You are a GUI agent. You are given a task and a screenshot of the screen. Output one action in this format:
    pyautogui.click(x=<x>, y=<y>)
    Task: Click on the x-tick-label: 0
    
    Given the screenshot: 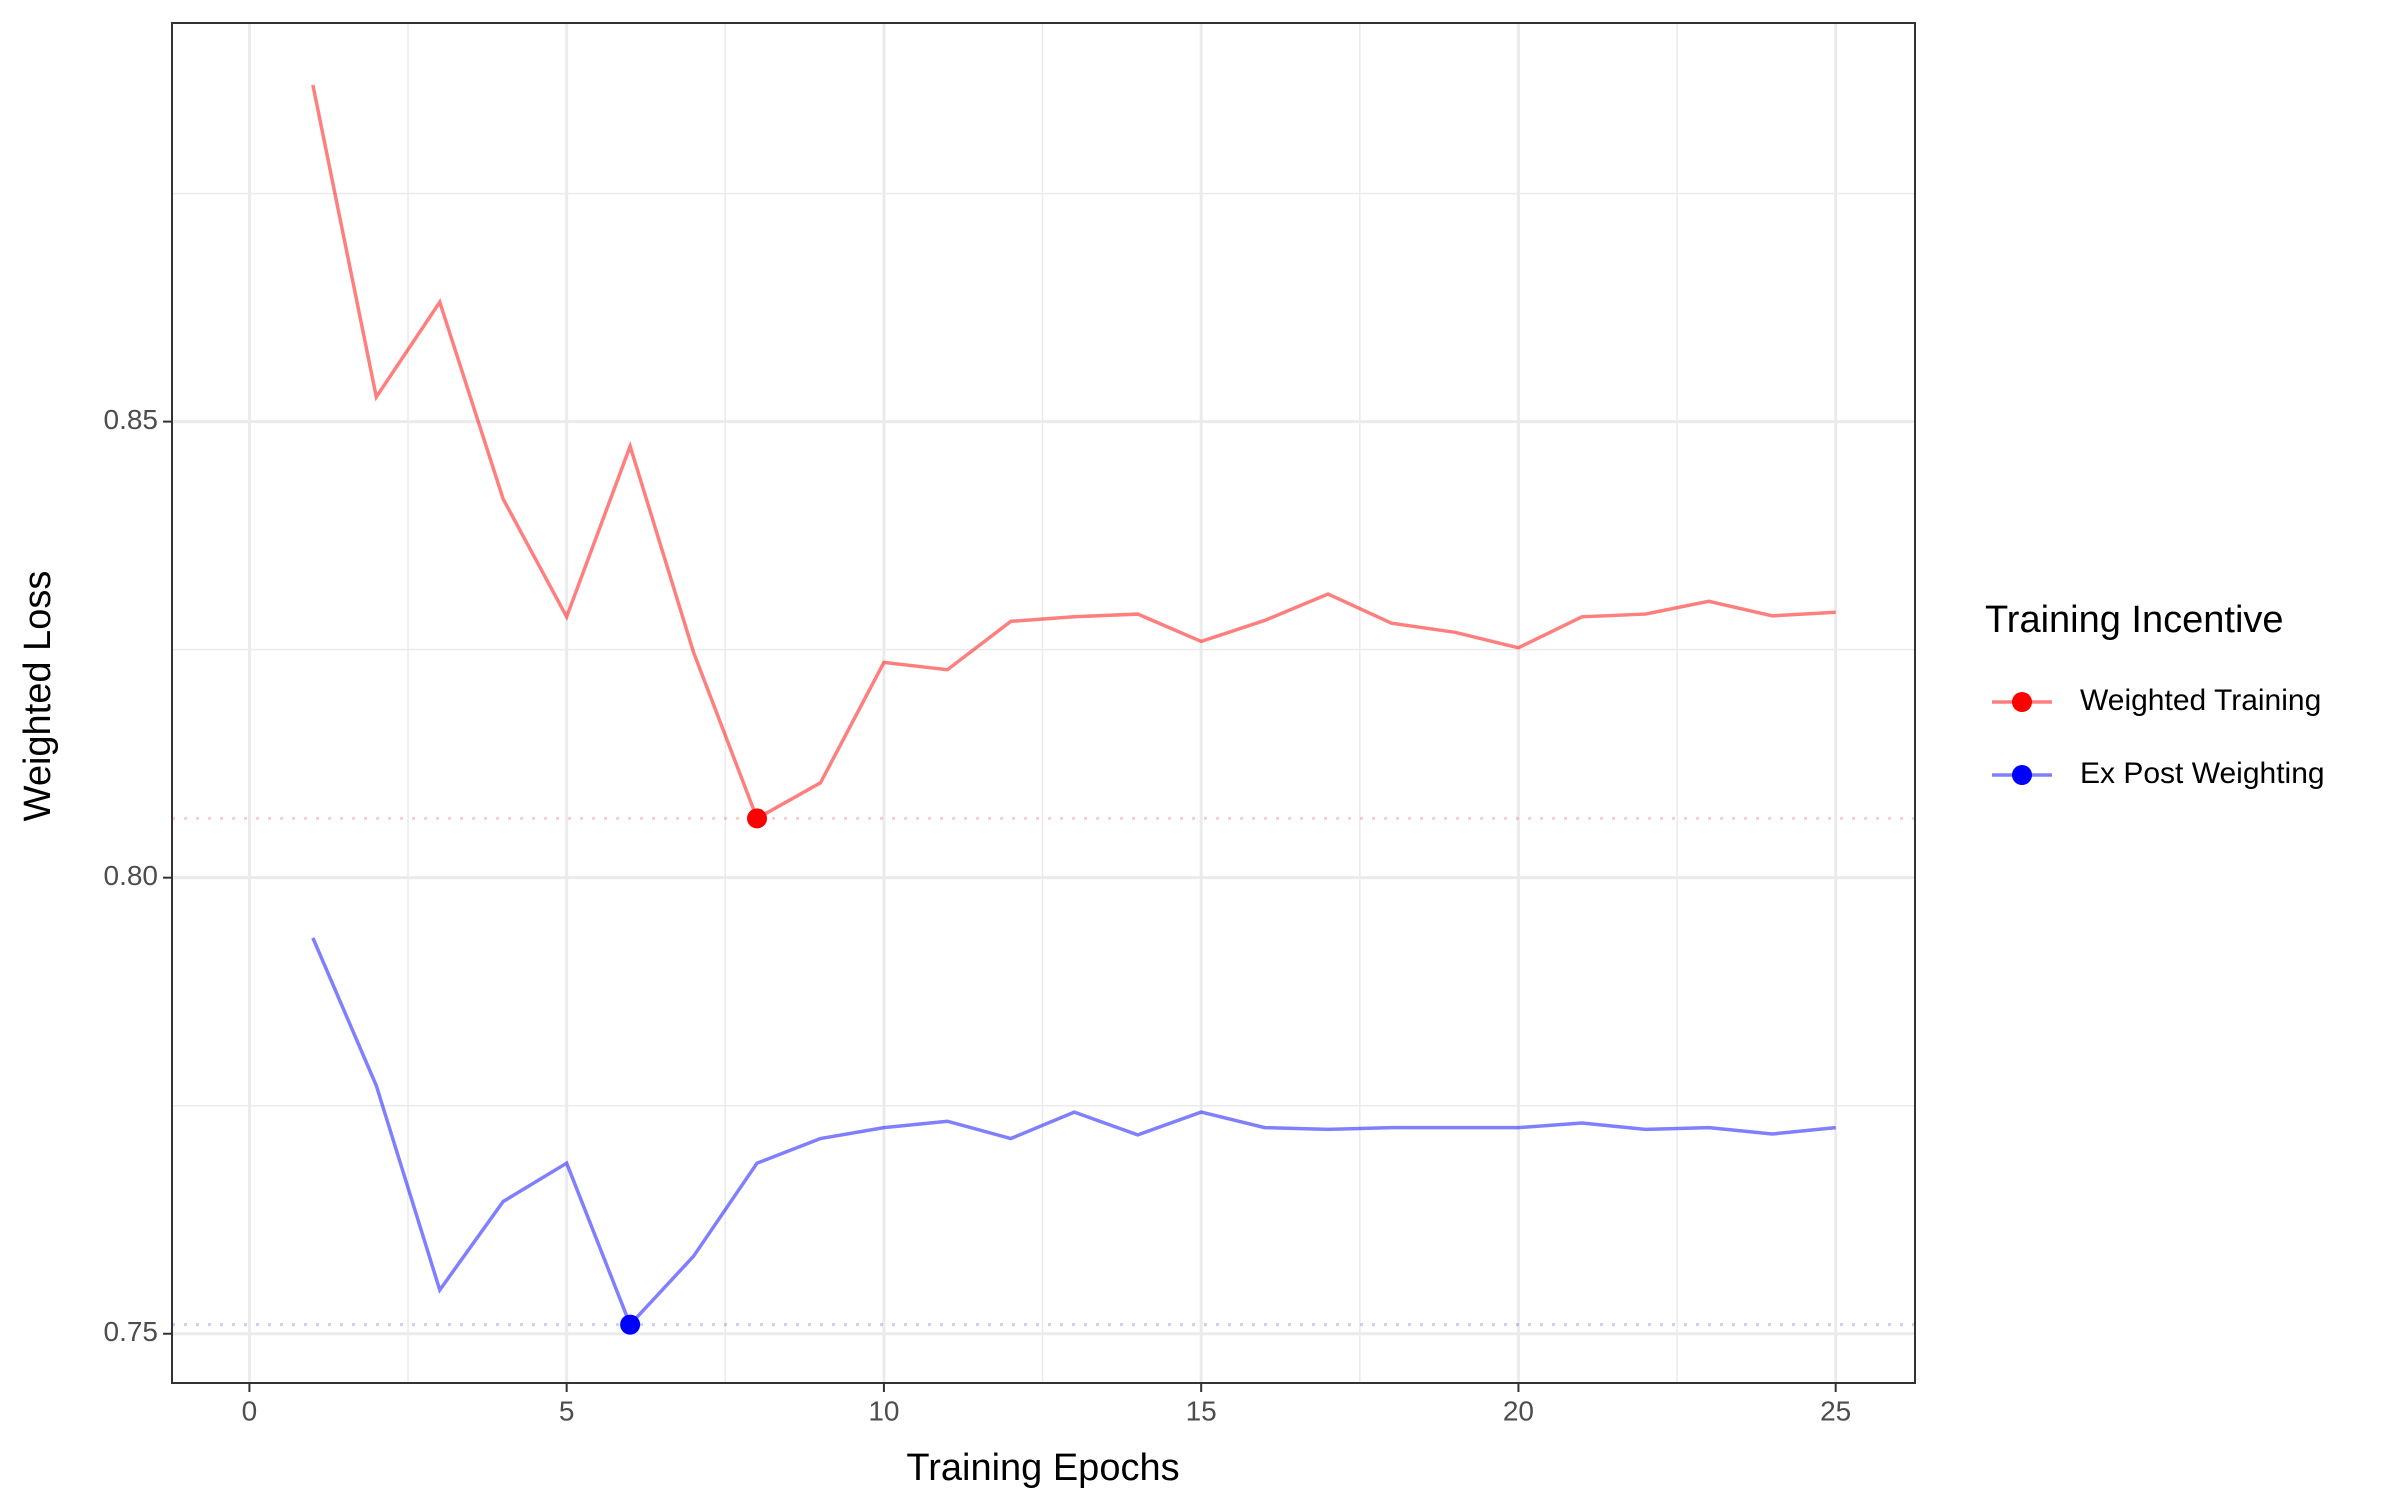 What is the action you would take?
    pyautogui.click(x=250, y=1410)
    